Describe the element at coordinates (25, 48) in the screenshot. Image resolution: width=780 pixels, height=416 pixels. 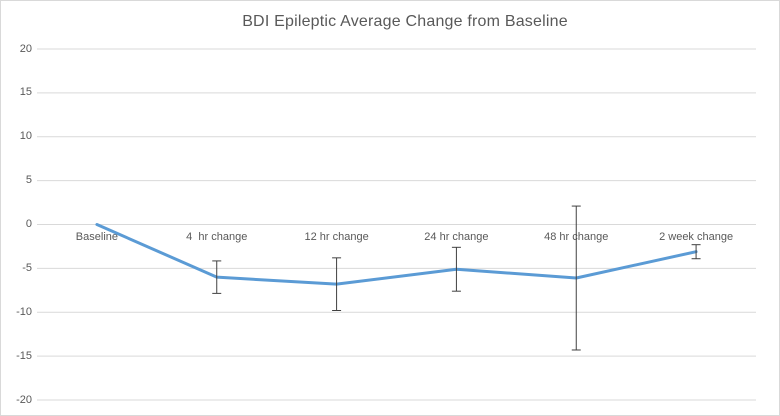
I see `y-tick-label: 20` at that location.